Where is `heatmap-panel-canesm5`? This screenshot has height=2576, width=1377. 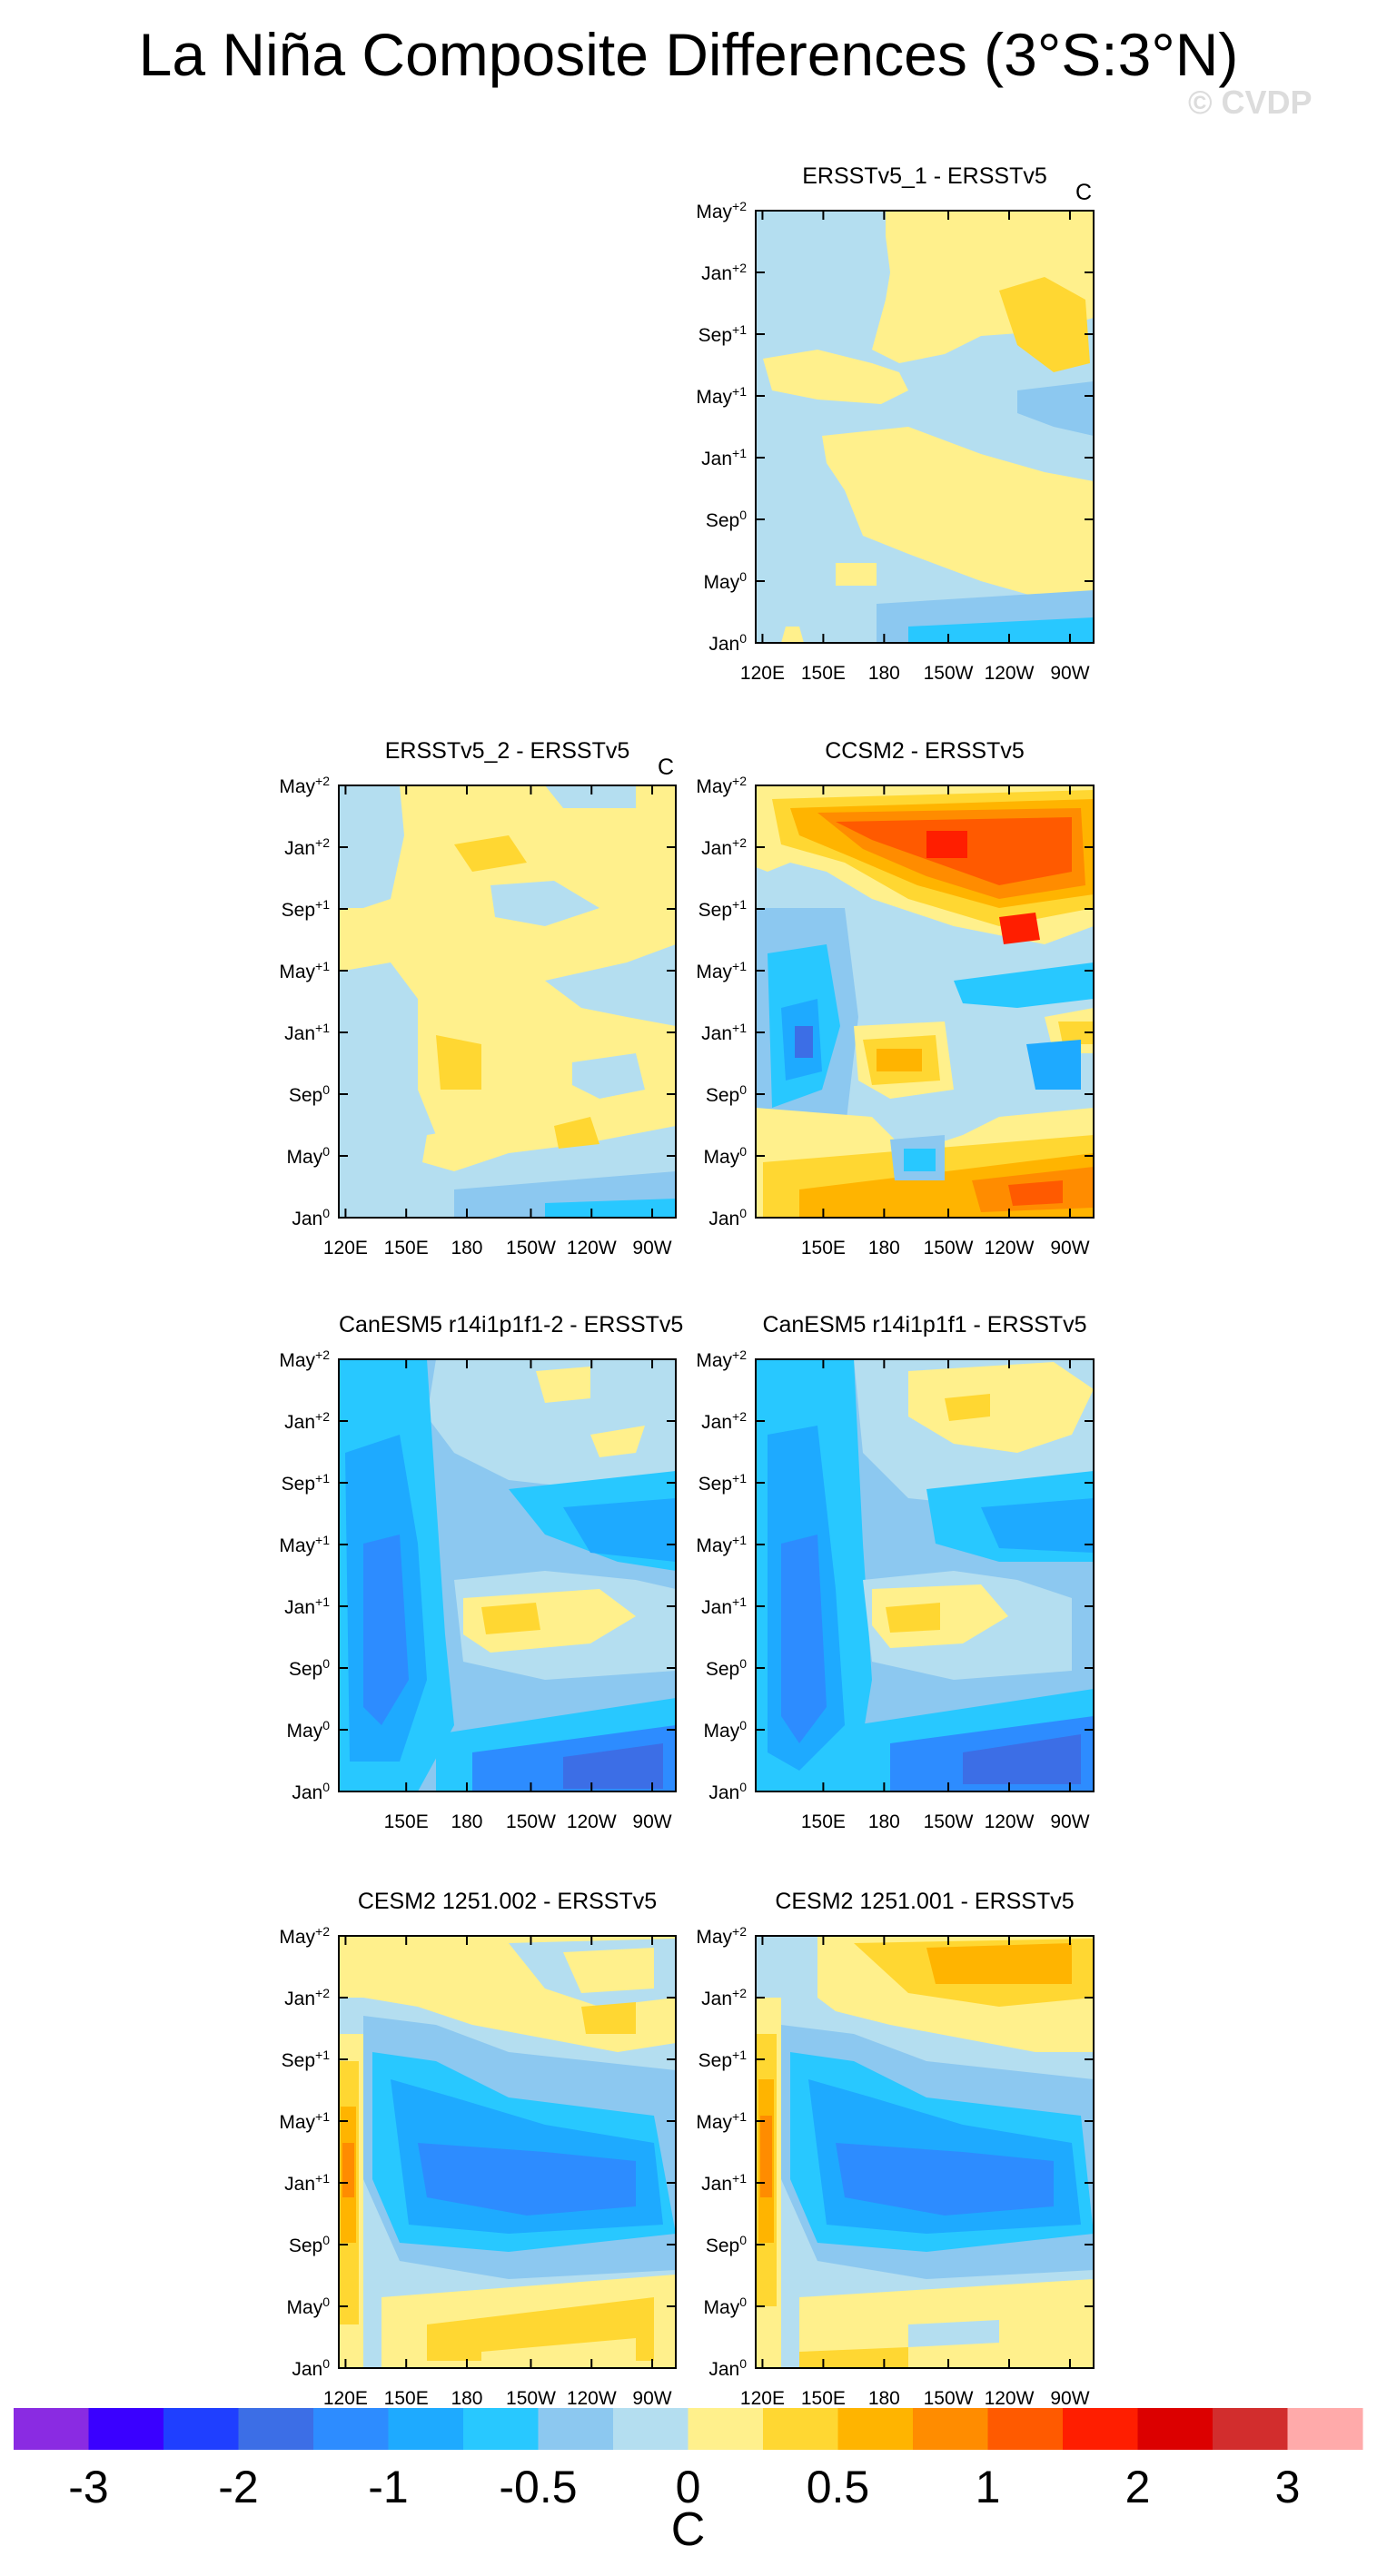 heatmap-panel-canesm5 is located at coordinates (925, 1575).